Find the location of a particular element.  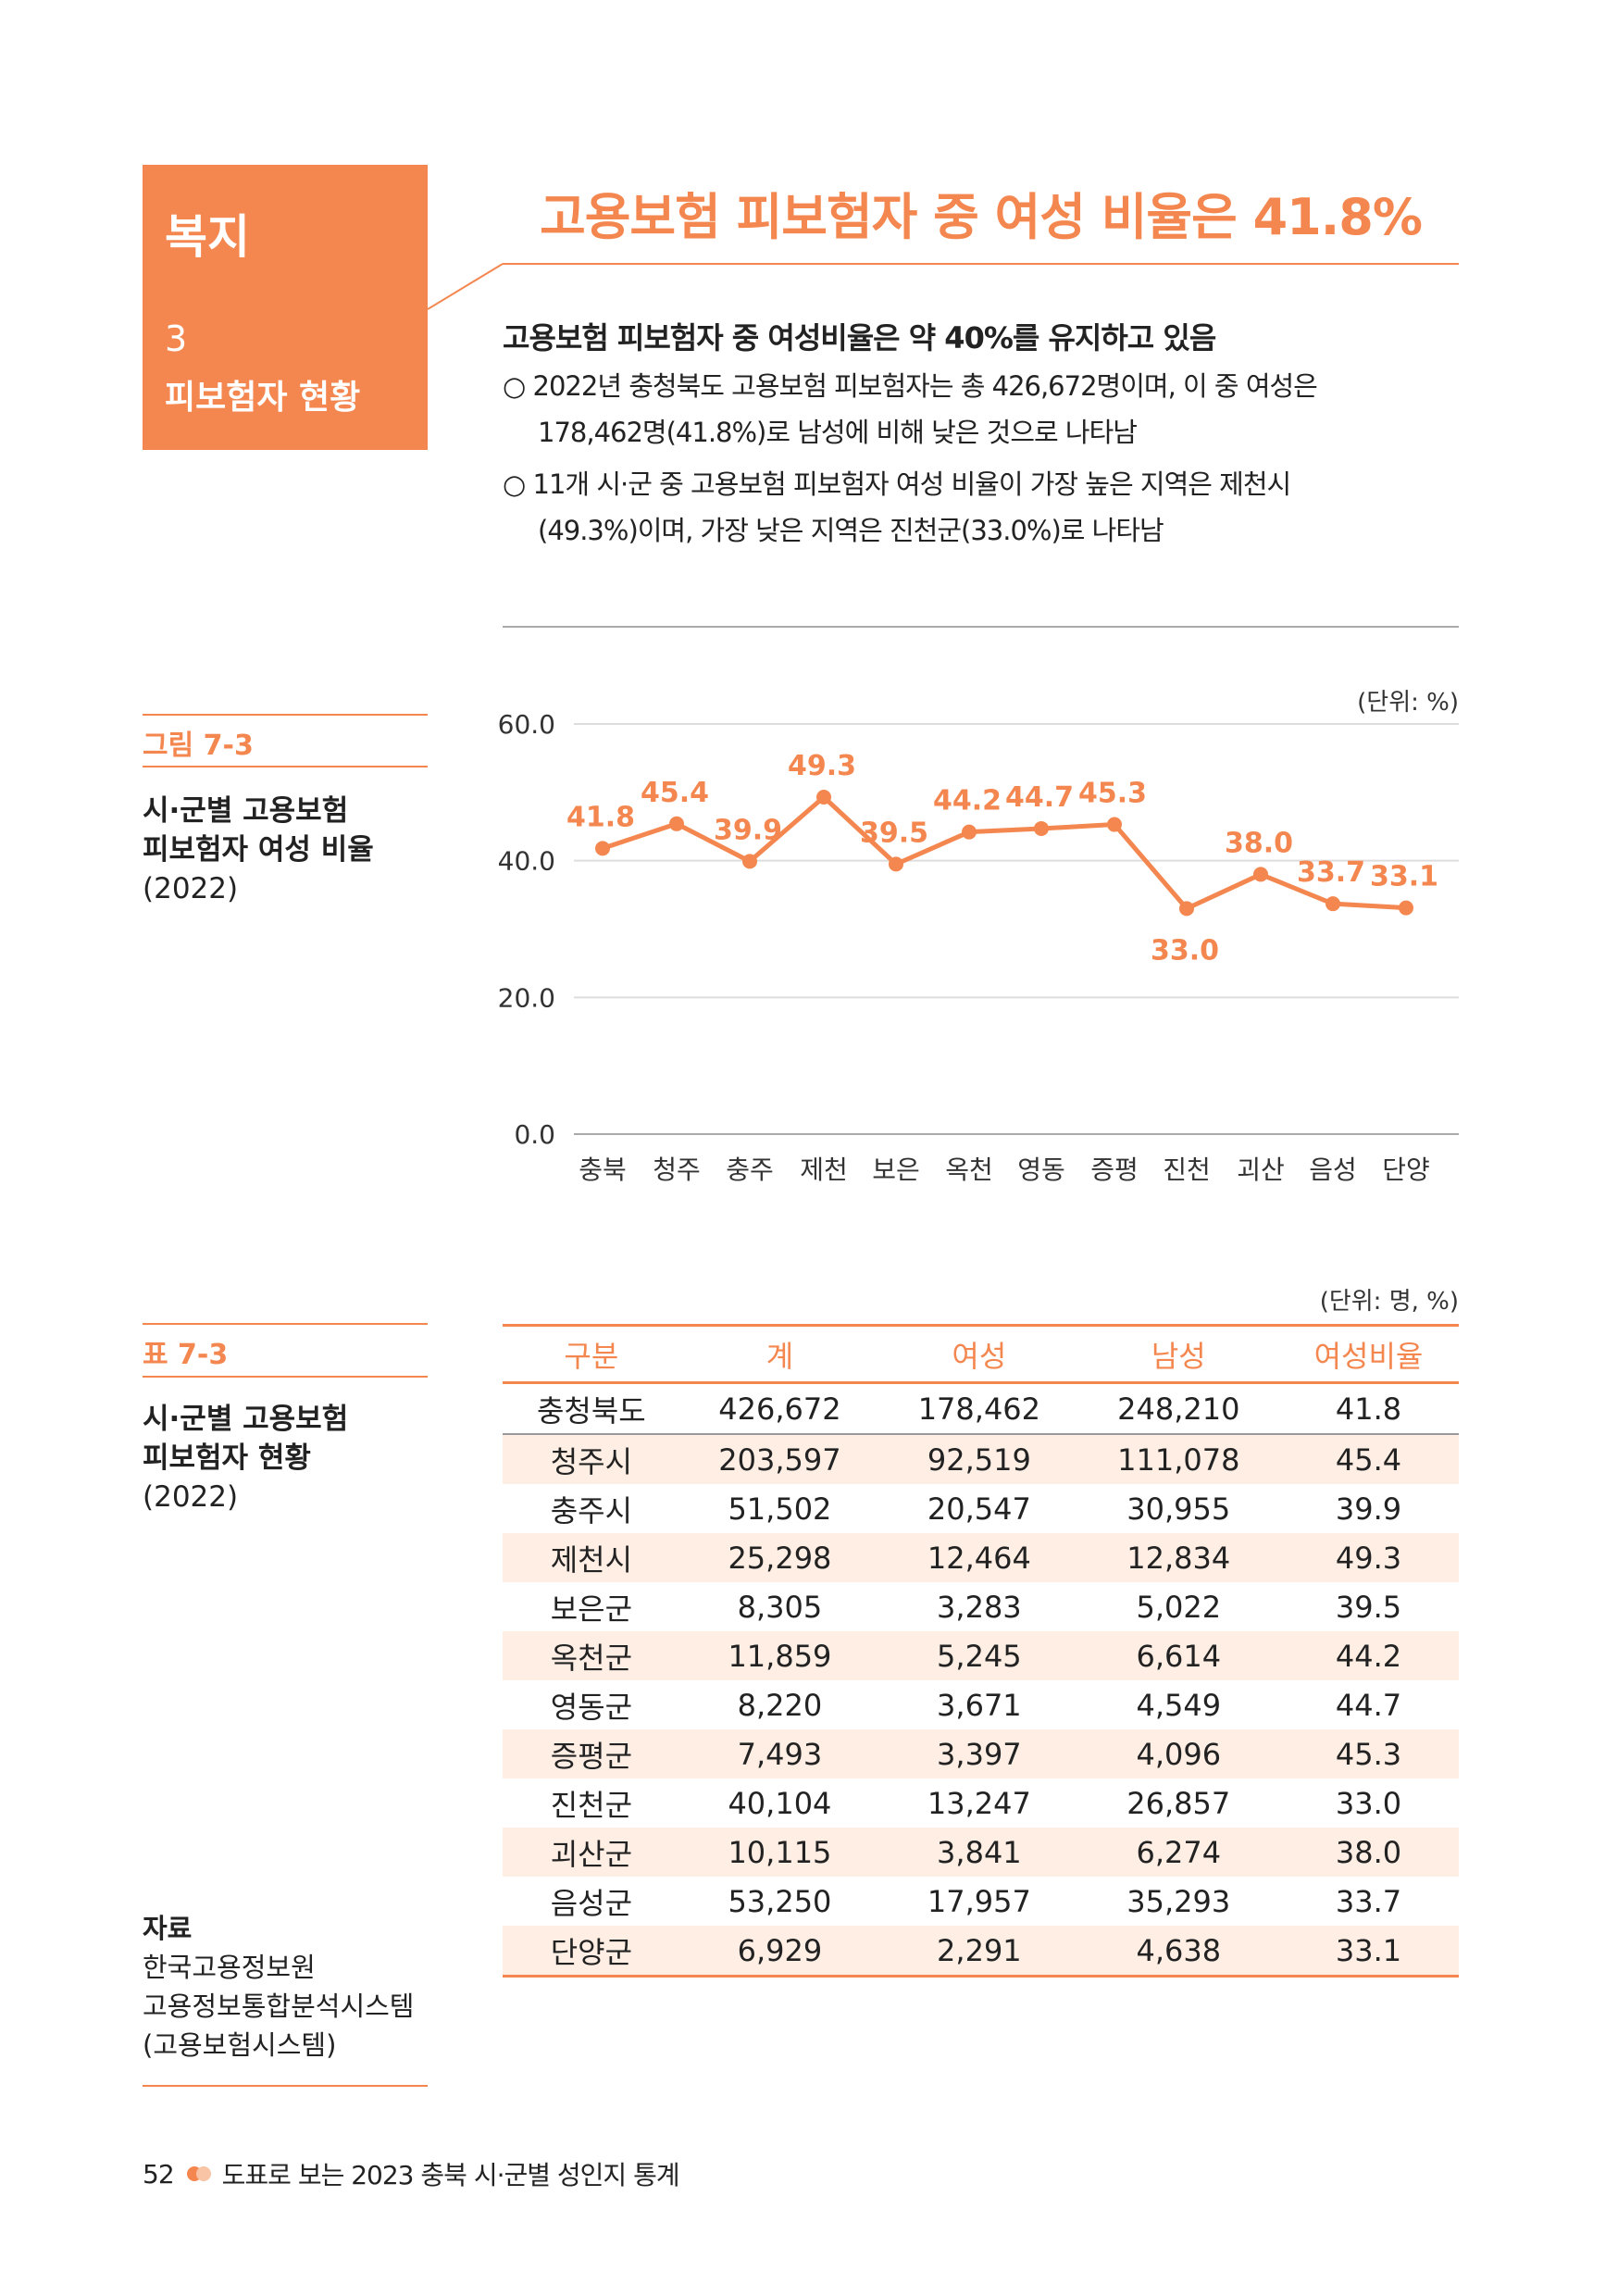

table-cell: 178,462 is located at coordinates (979, 1408).